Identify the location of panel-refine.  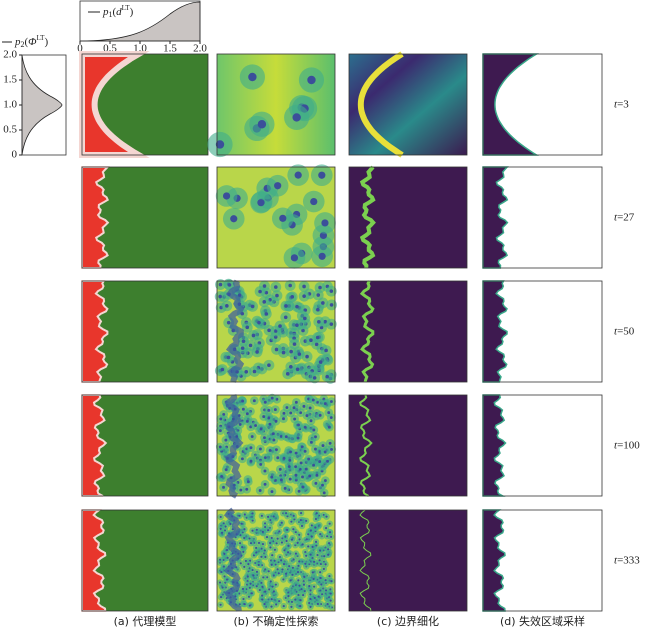
(408, 560).